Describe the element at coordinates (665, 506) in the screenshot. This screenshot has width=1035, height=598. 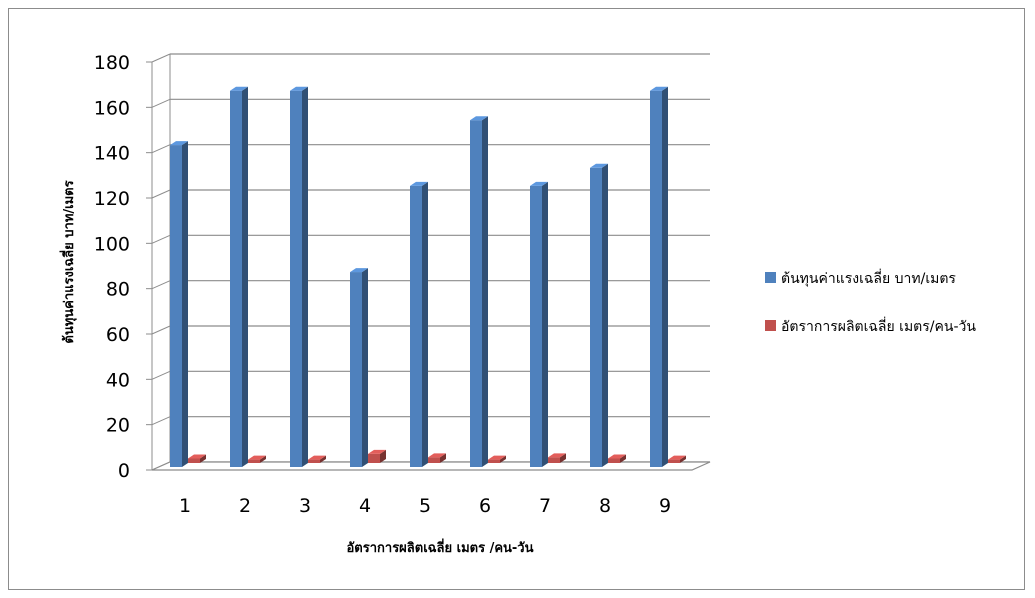
I see `x-tick-label: 9` at that location.